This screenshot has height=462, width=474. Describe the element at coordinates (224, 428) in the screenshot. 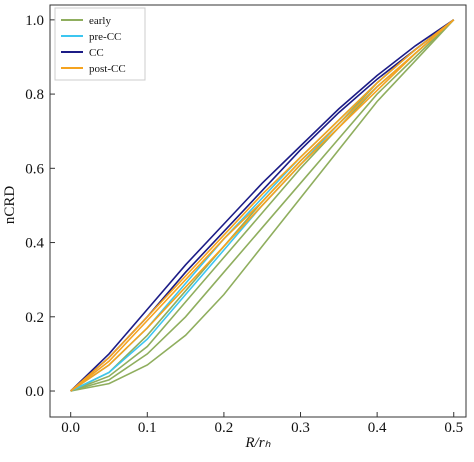

I see `x-tick-label: 0.2` at that location.